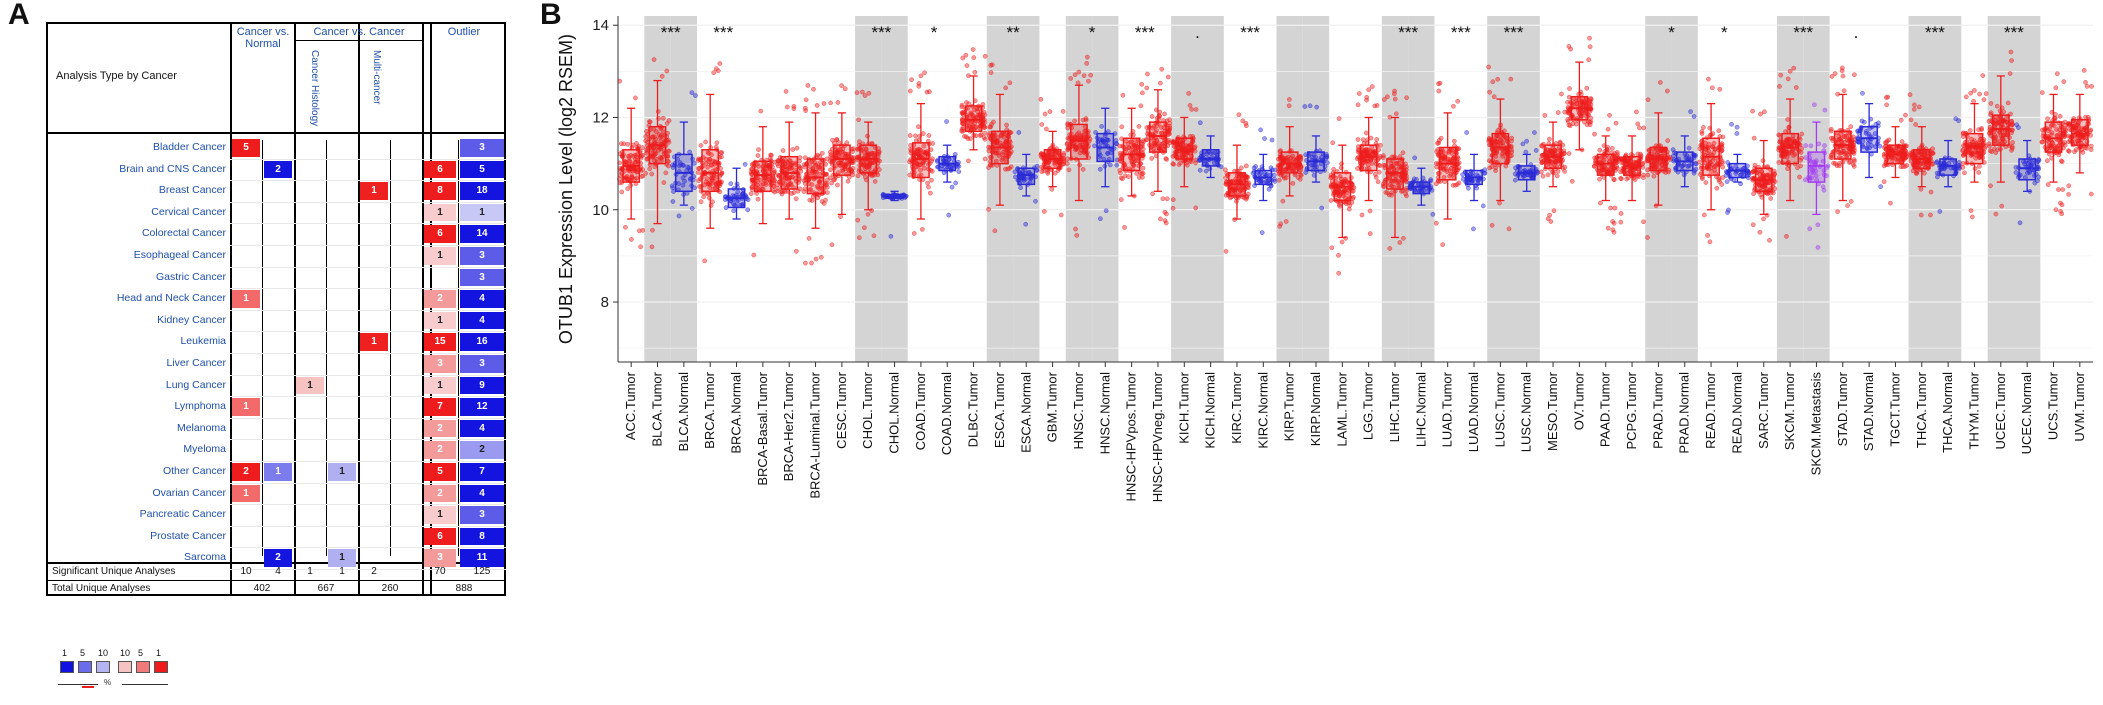  I want to click on cancer-type-label: Melanoma, so click(201, 427).